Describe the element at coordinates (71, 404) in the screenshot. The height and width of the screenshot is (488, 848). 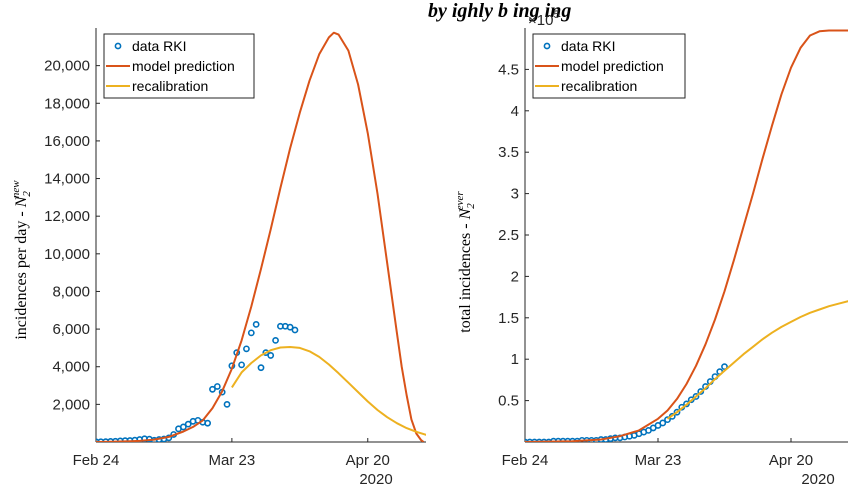
I see `y-tick-label: 2,000` at that location.